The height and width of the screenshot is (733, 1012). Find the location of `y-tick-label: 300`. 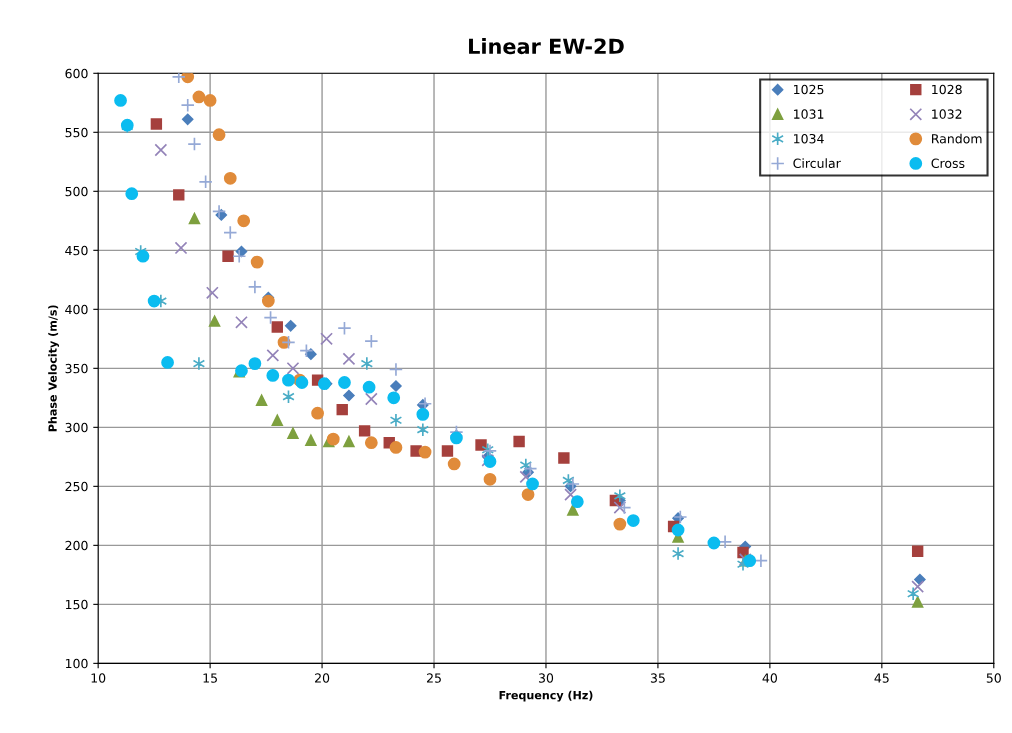

y-tick-label: 300 is located at coordinates (76, 427).